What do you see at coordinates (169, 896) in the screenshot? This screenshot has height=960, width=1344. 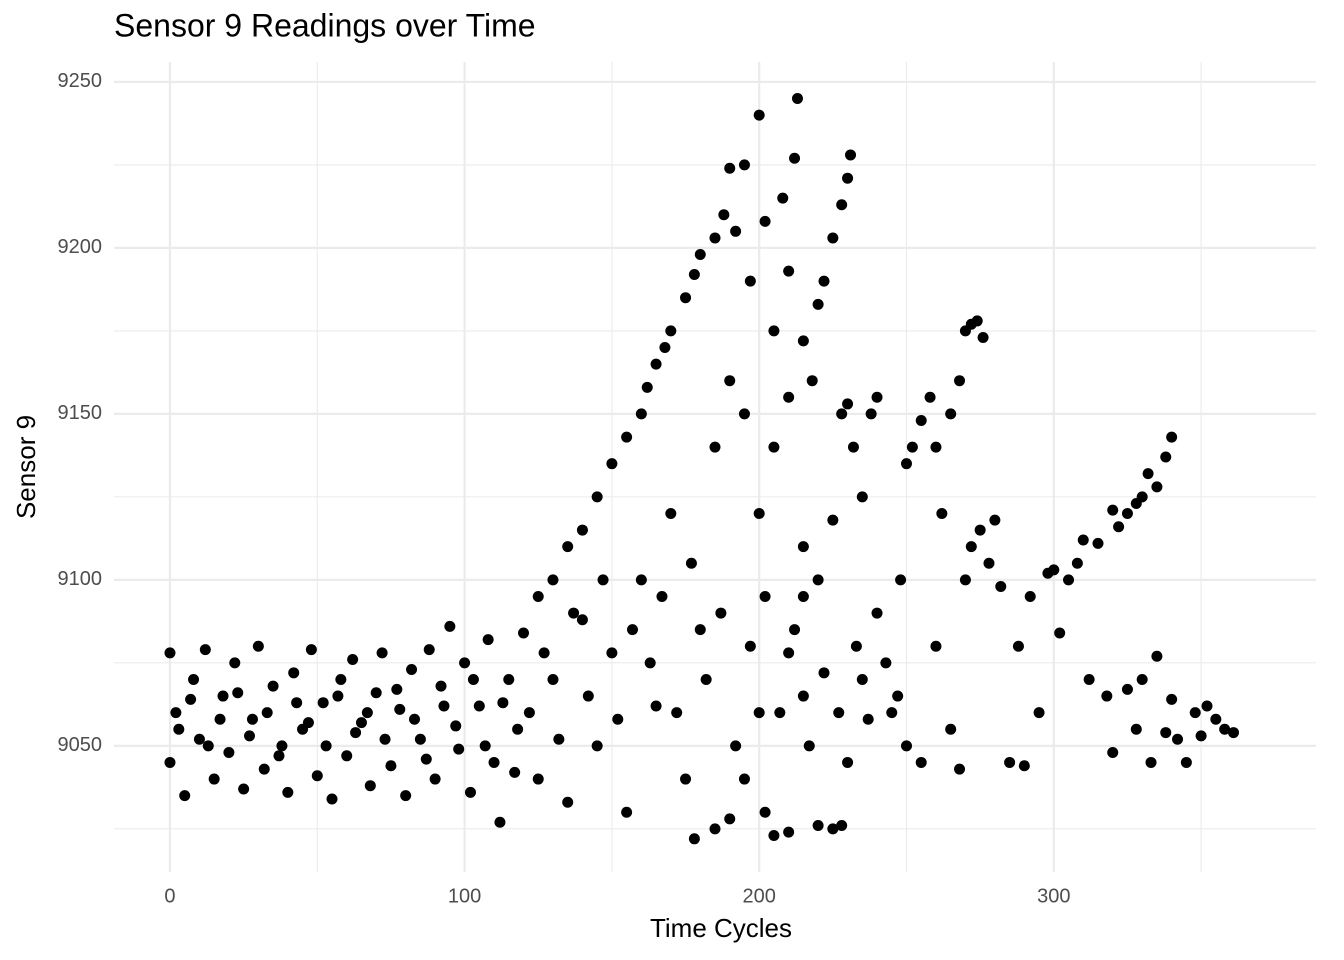 I see `x-tick-label: 0` at bounding box center [169, 896].